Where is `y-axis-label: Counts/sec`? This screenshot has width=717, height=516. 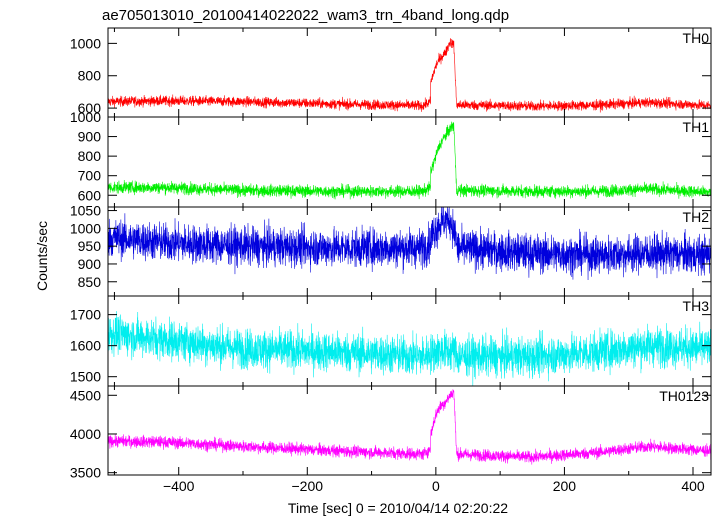 y-axis-label: Counts/sec is located at coordinates (42, 256).